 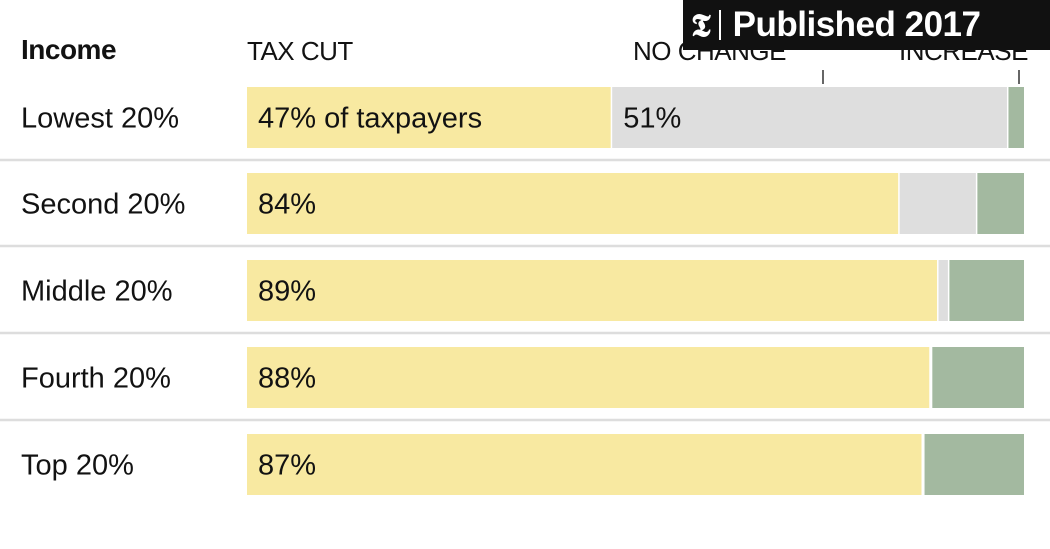 I want to click on data-label: 84%, so click(x=287, y=205).